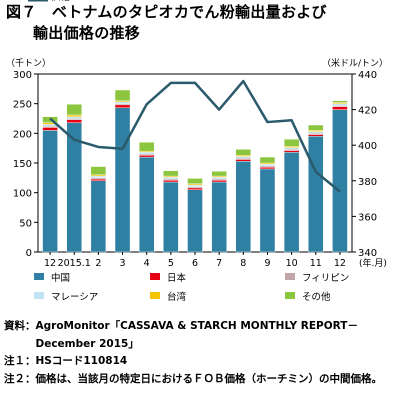  Describe the element at coordinates (22, 75) in the screenshot. I see `left-tick-label: 300` at that location.